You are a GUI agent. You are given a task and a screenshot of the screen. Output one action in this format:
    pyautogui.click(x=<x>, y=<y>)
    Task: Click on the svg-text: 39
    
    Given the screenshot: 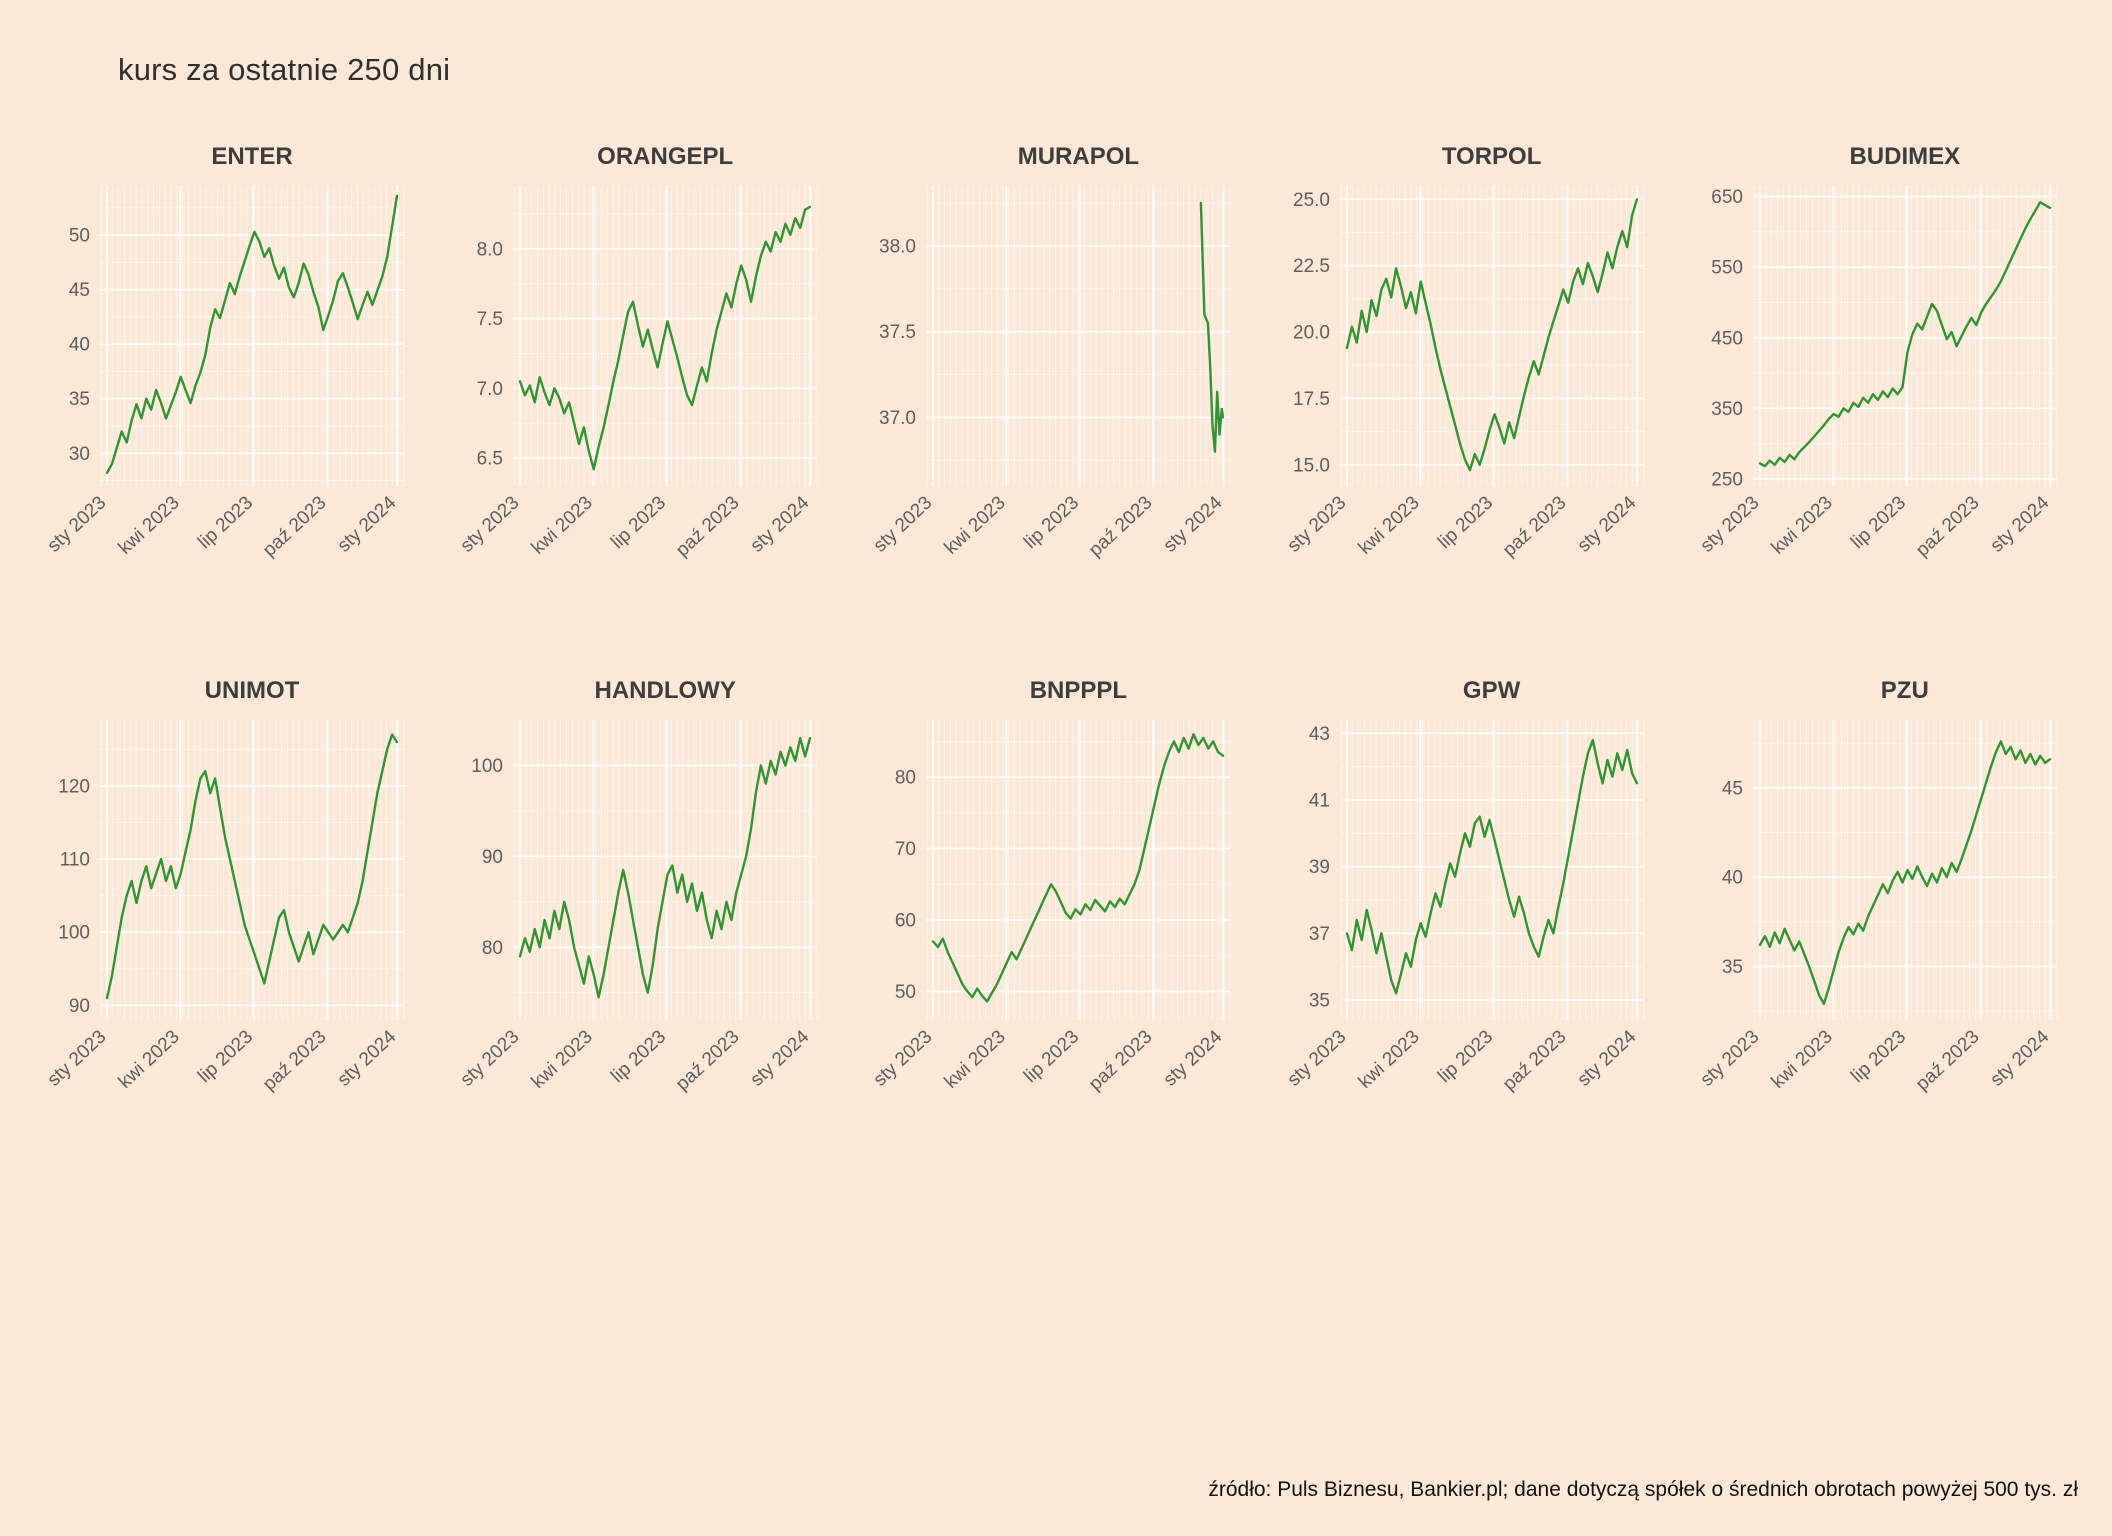 What is the action you would take?
    pyautogui.click(x=1318, y=867)
    